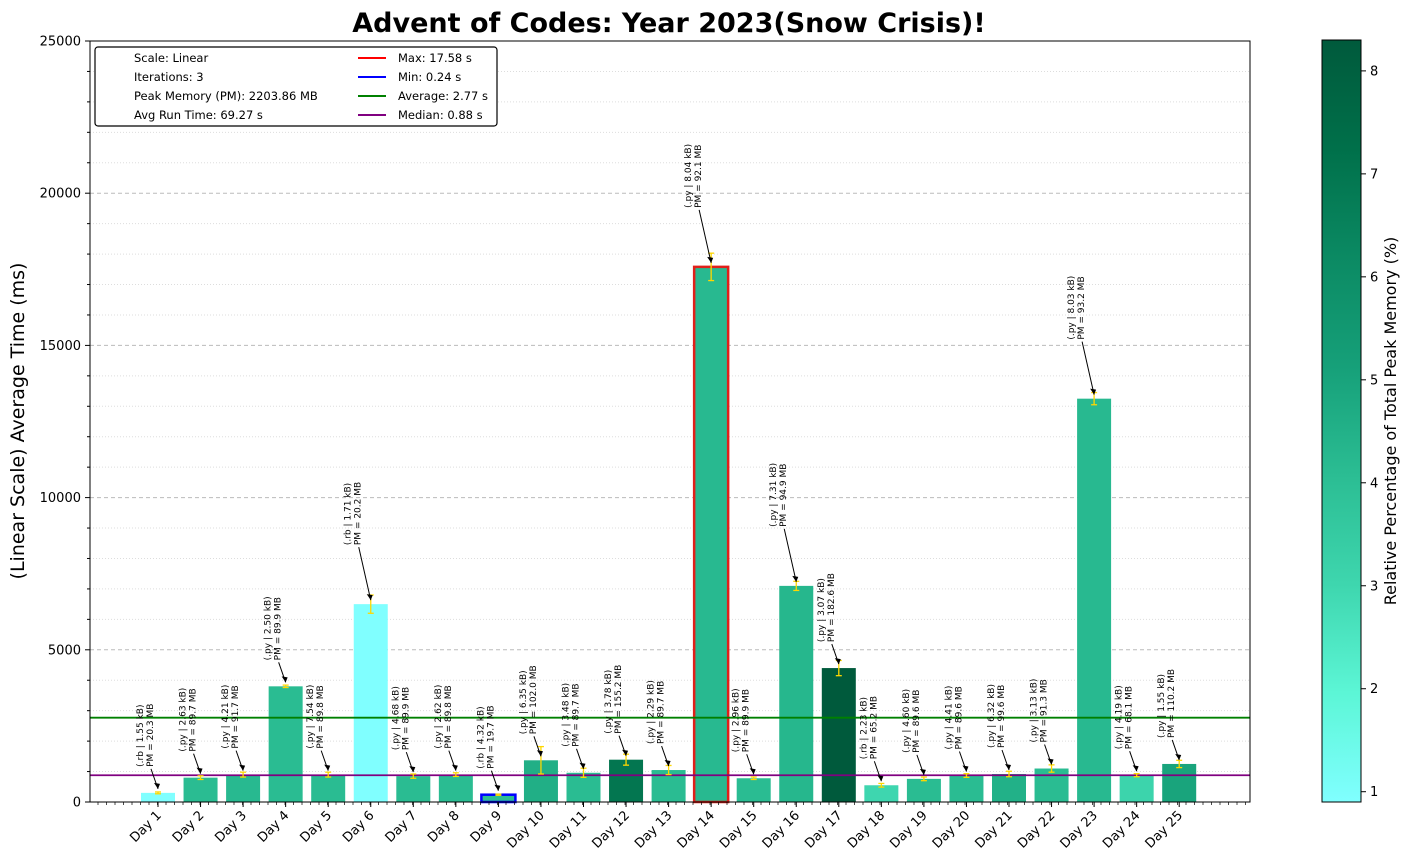 The width and height of the screenshot is (1412, 867). I want to click on x-tick-label: Day 8, so click(444, 827).